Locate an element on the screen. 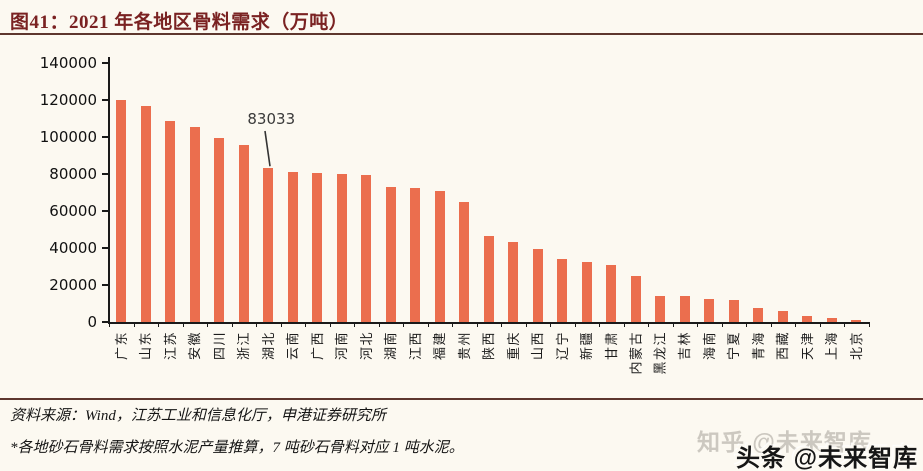  x-axis-label: 北京 is located at coordinates (856, 346).